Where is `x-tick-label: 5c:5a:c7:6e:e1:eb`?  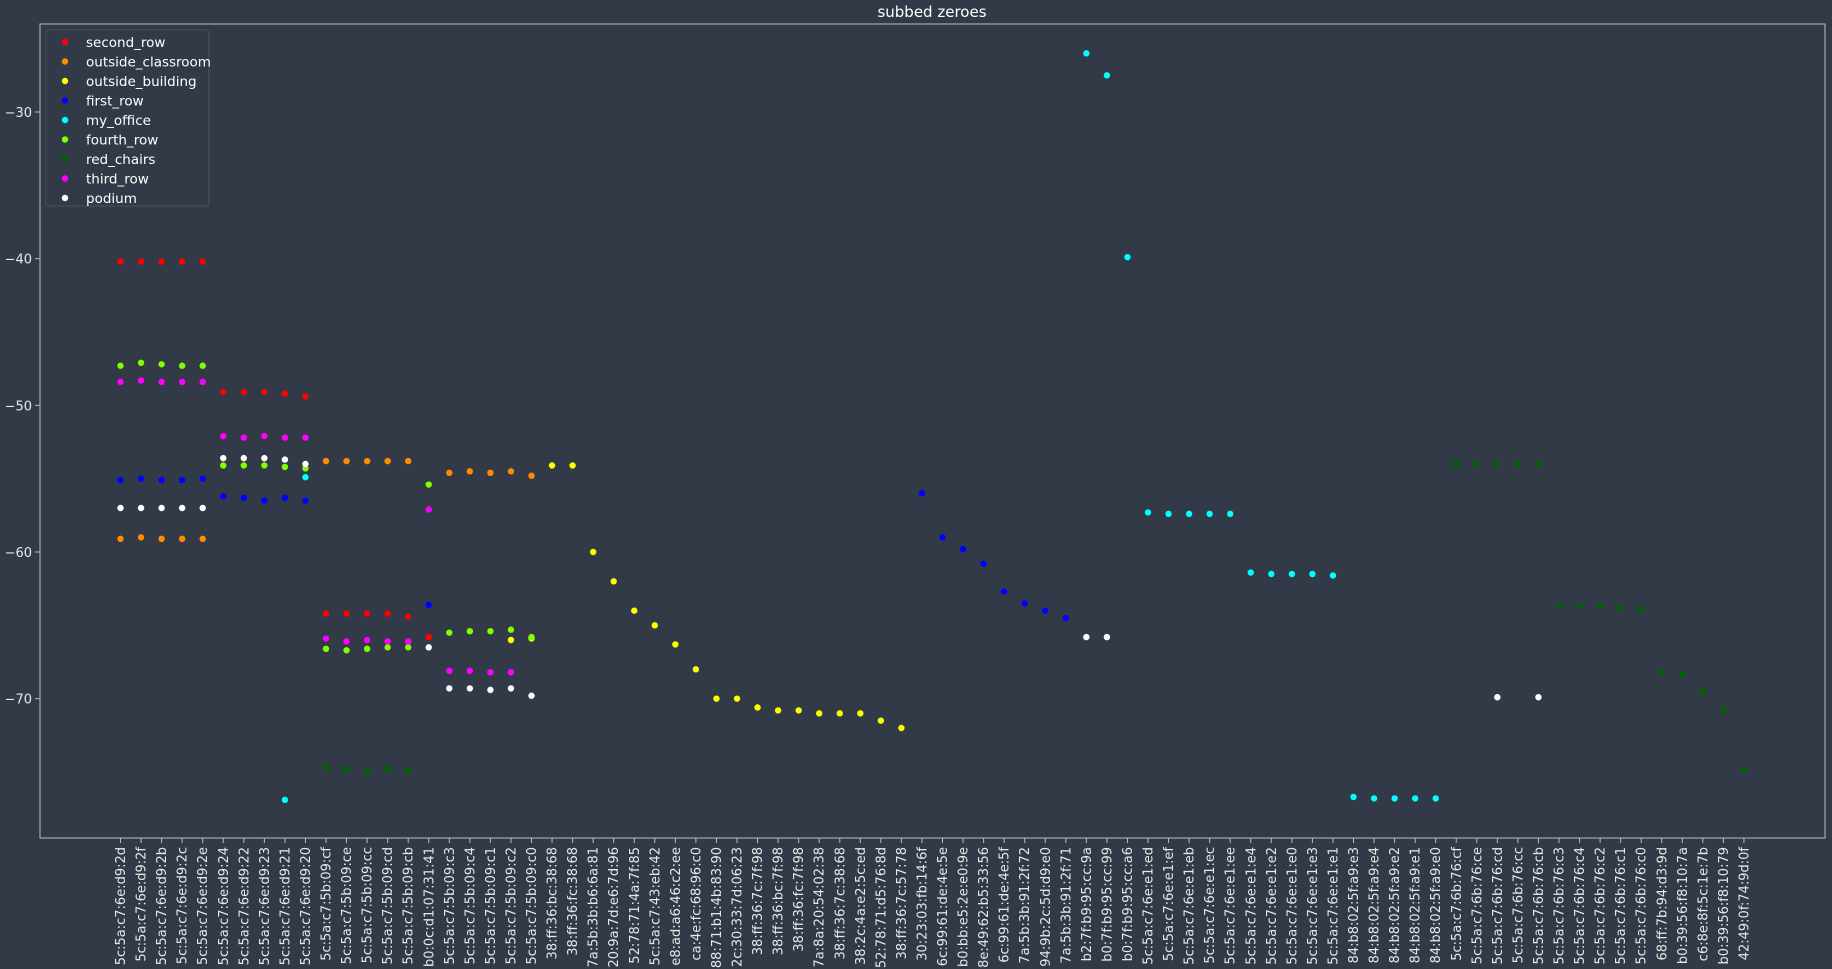 x-tick-label: 5c:5a:c7:6e:e1:eb is located at coordinates (1190, 906).